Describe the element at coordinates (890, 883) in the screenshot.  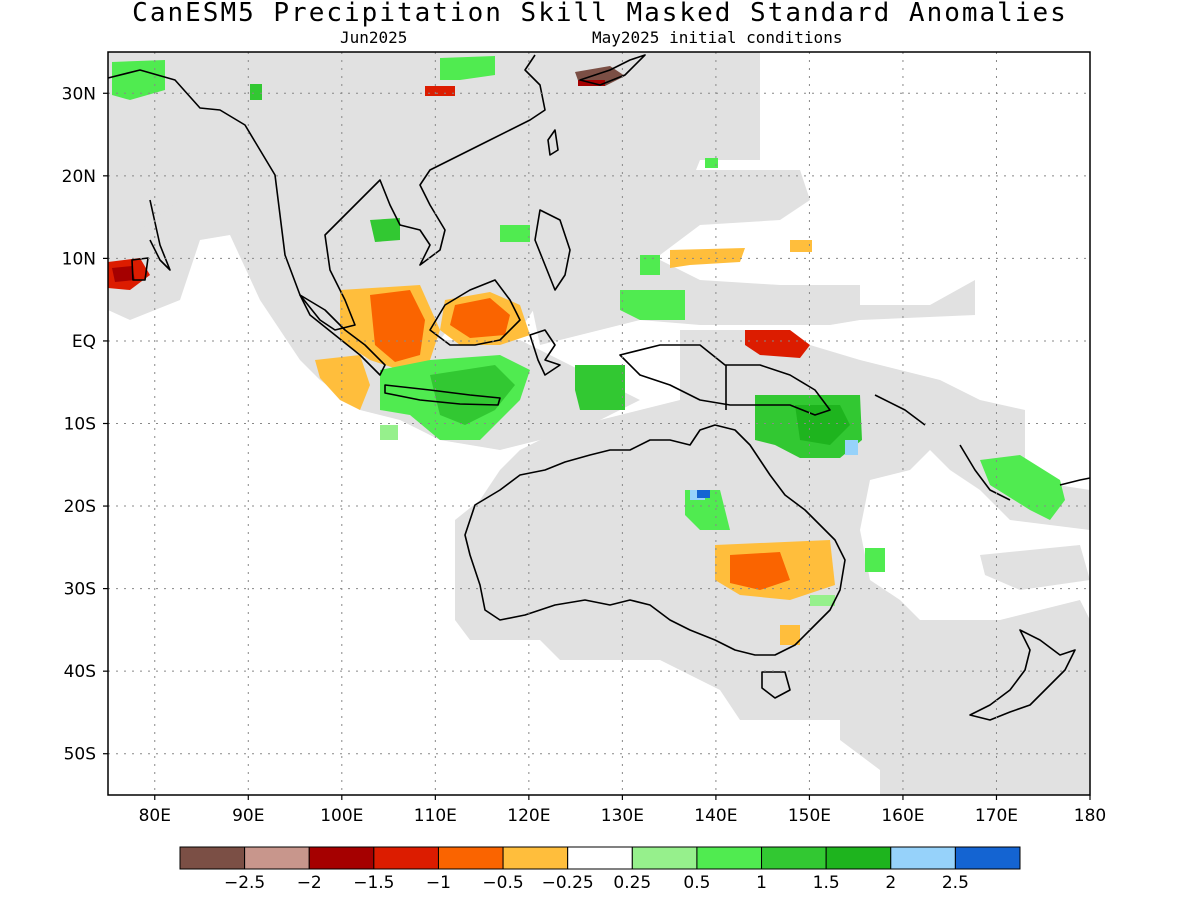
I see `colorbar-label: 2` at that location.